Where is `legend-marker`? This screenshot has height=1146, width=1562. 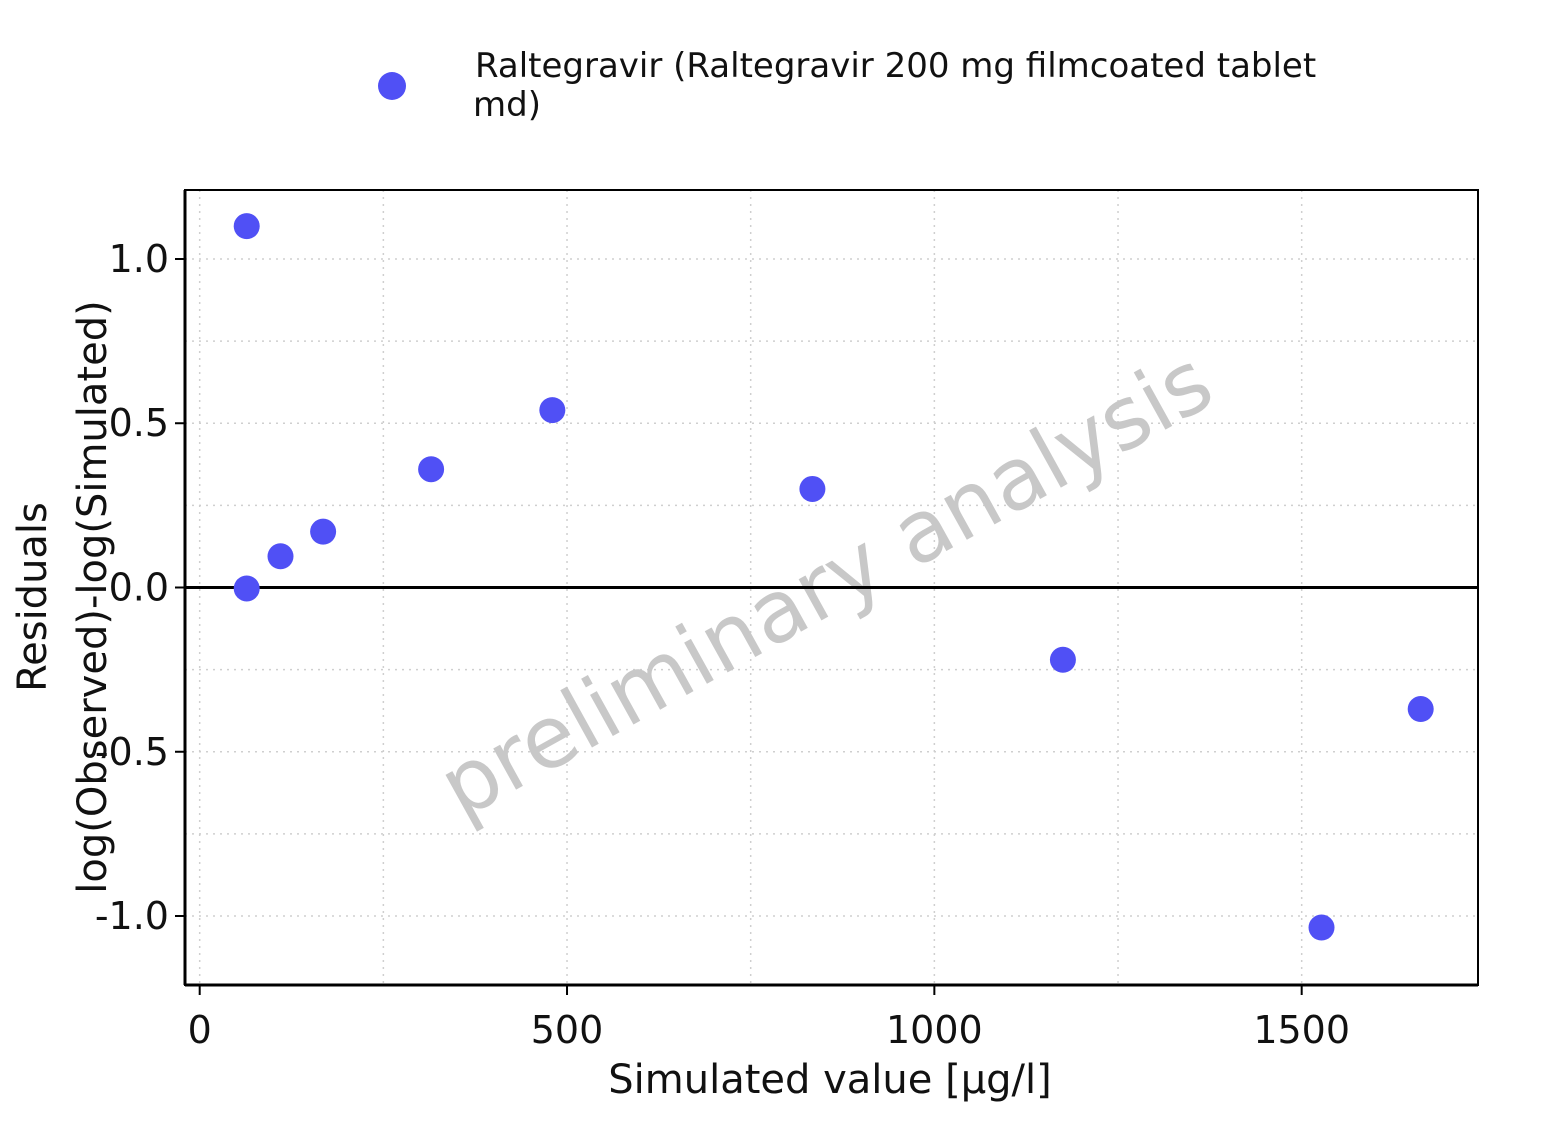 legend-marker is located at coordinates (392, 86).